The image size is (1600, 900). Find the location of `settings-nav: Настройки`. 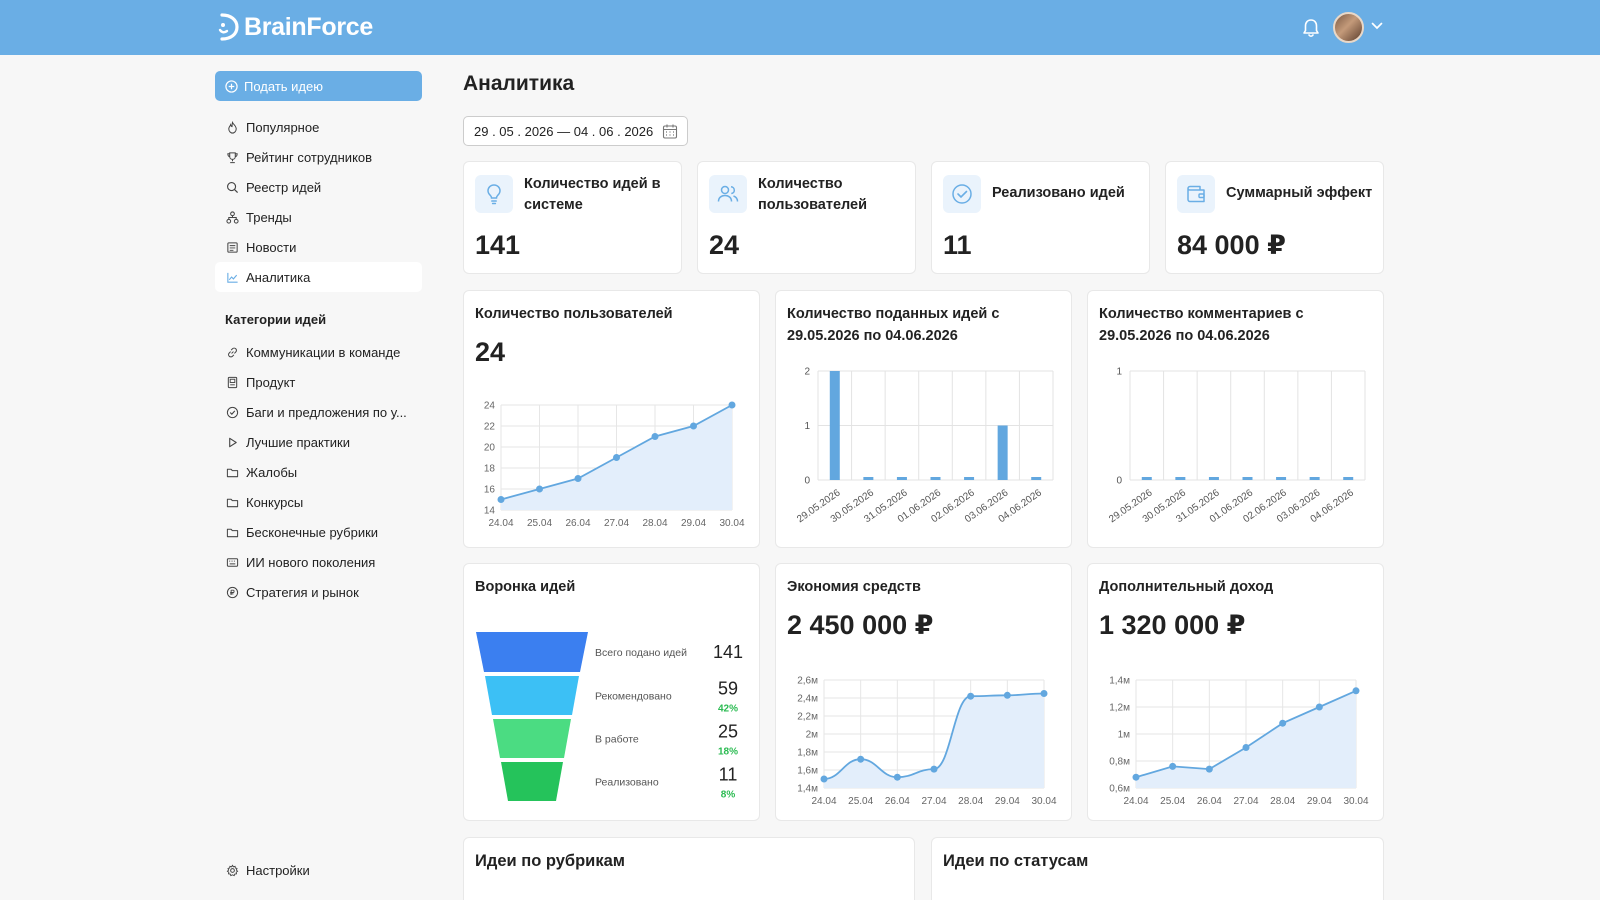

settings-nav: Настройки is located at coordinates (318, 870).